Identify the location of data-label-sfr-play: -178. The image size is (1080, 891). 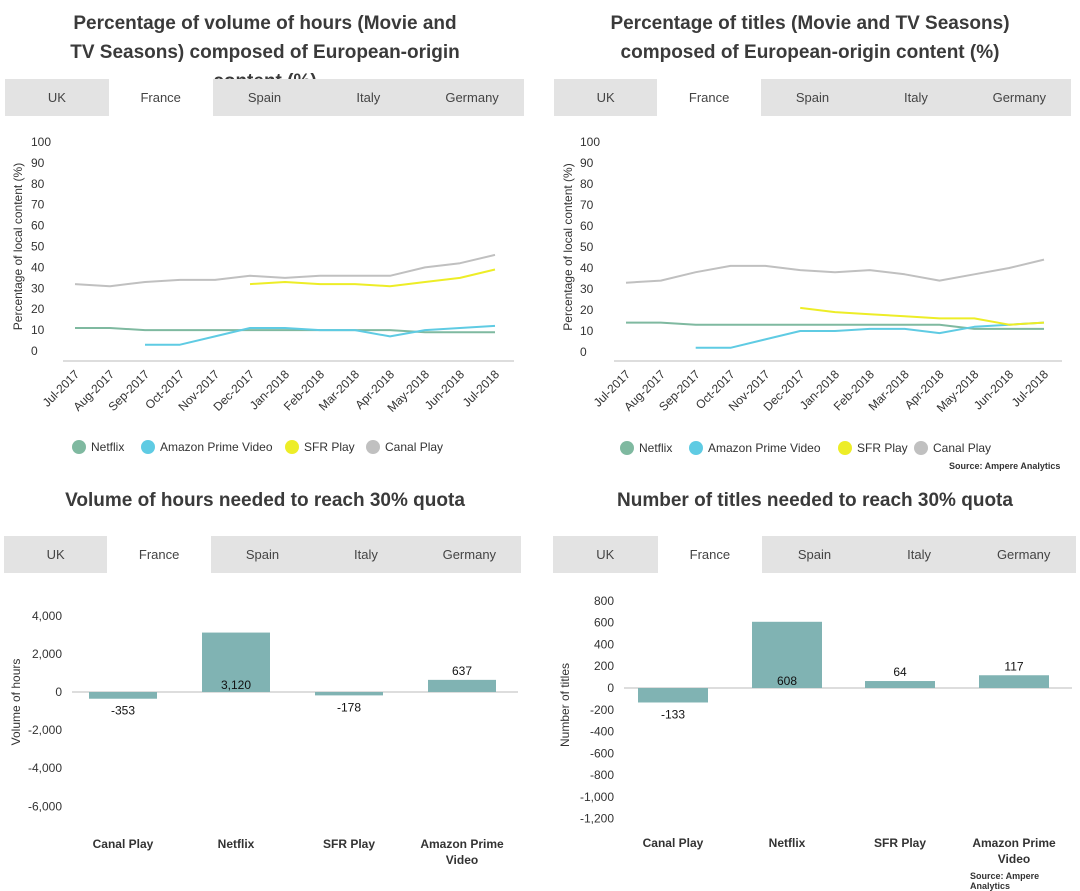
(349, 707).